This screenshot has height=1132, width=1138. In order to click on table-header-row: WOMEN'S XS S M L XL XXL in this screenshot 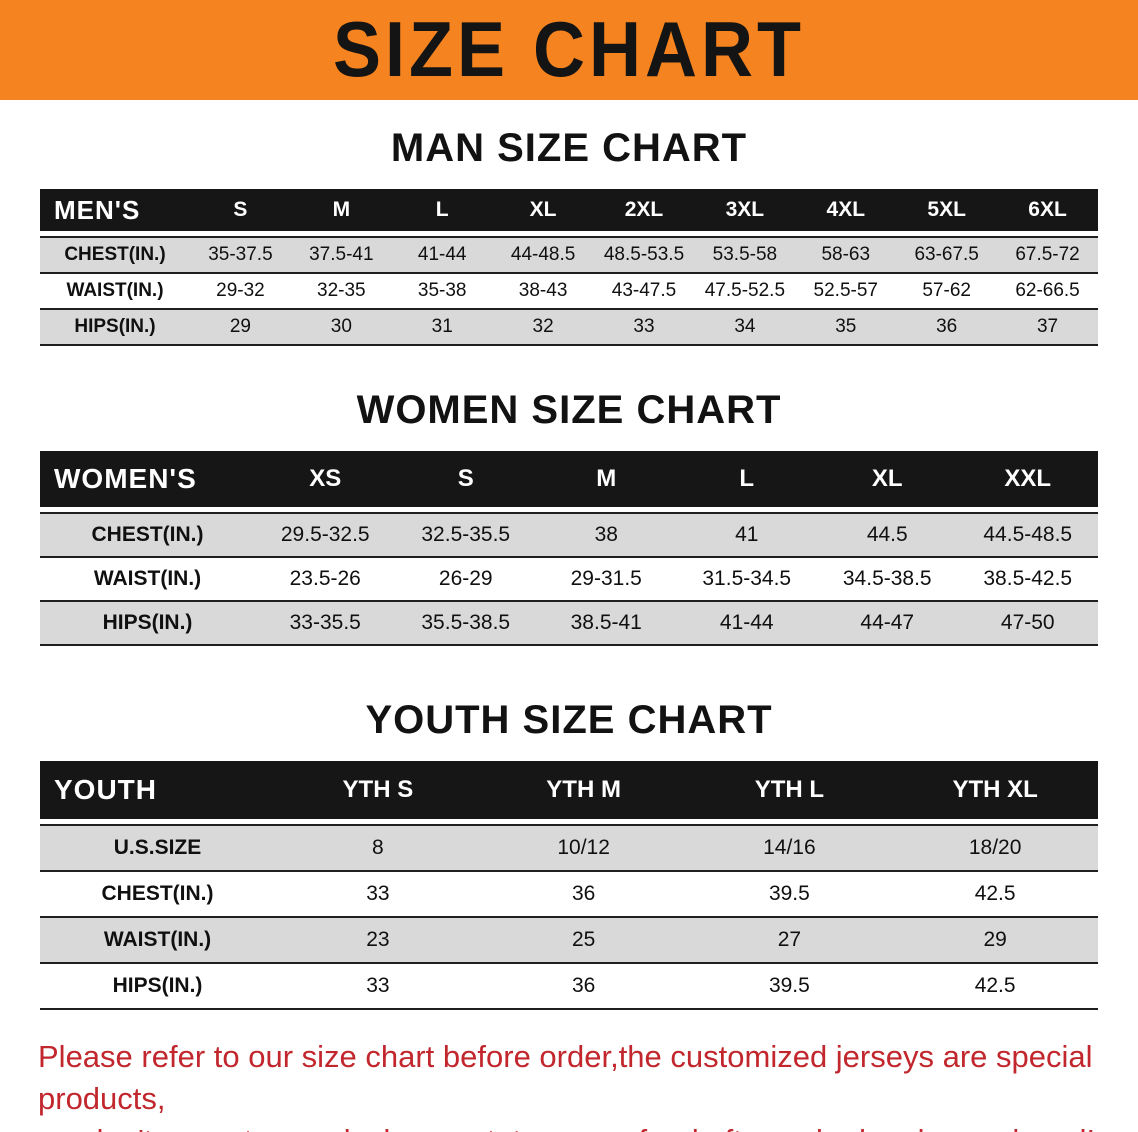, I will do `click(569, 479)`.